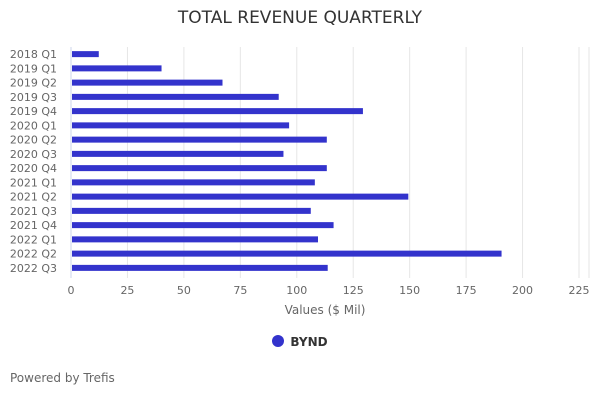 This screenshot has width=600, height=400. What do you see at coordinates (33, 197) in the screenshot?
I see `y-tick-label: 2021 Q2` at bounding box center [33, 197].